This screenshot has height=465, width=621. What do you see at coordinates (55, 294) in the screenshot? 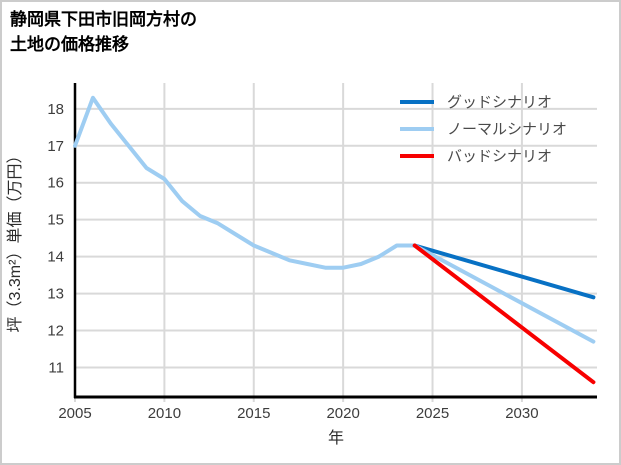
I see `y-tick-label-13: 13` at bounding box center [55, 294].